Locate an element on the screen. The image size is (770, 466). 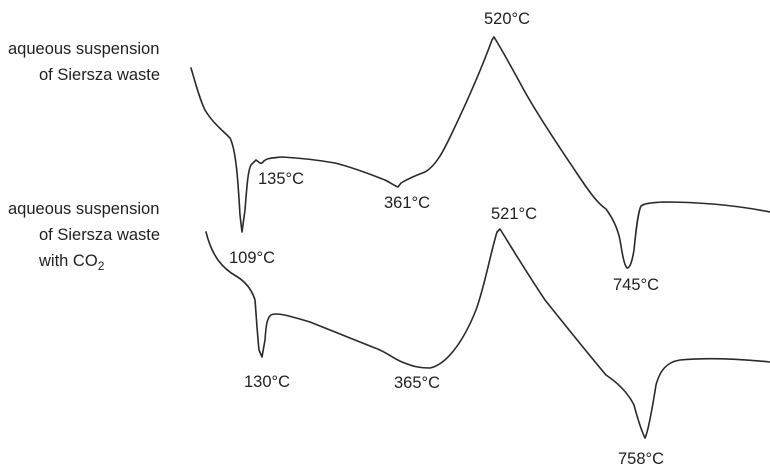
peak-label: 361°C is located at coordinates (407, 203).